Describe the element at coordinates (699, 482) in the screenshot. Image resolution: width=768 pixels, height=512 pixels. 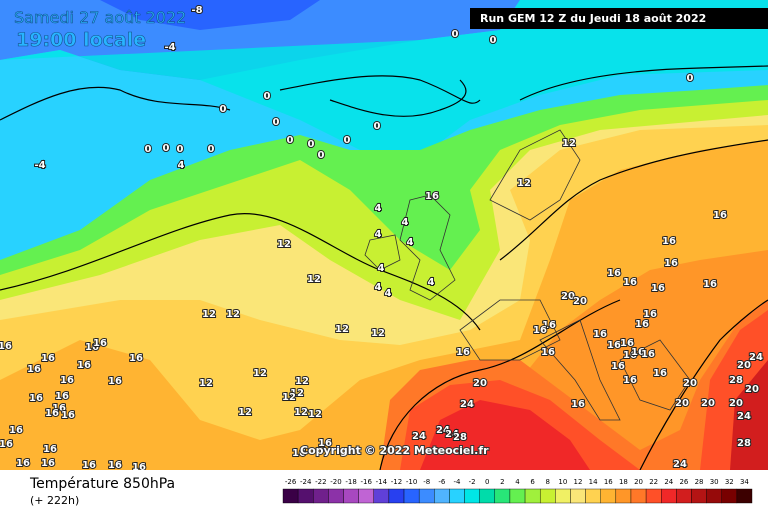
I see `colorbar-tick-label: 28` at that location.